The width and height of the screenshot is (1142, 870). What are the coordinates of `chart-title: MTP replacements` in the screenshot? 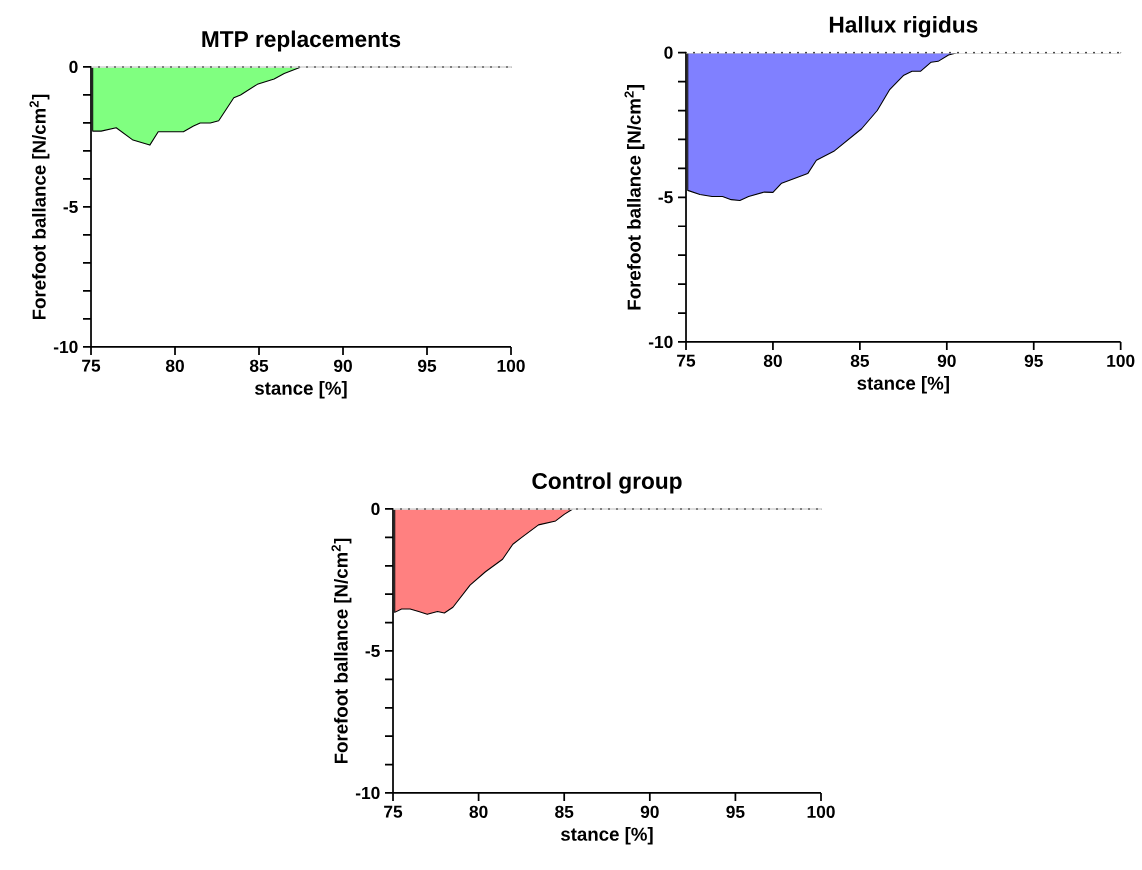 It's located at (301, 41).